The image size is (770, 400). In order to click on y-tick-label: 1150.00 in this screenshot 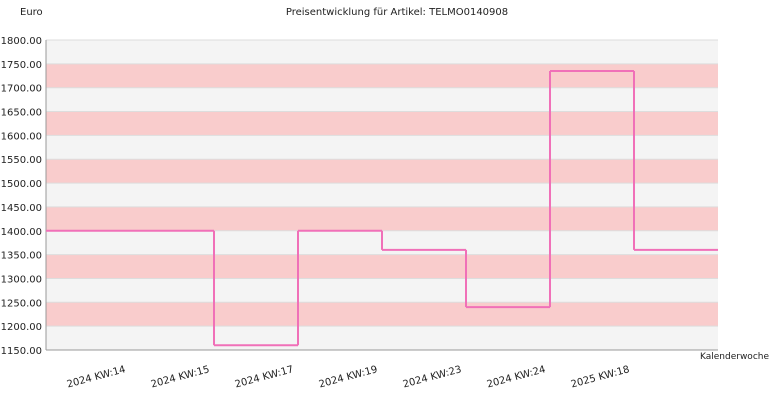, I will do `click(21, 351)`.